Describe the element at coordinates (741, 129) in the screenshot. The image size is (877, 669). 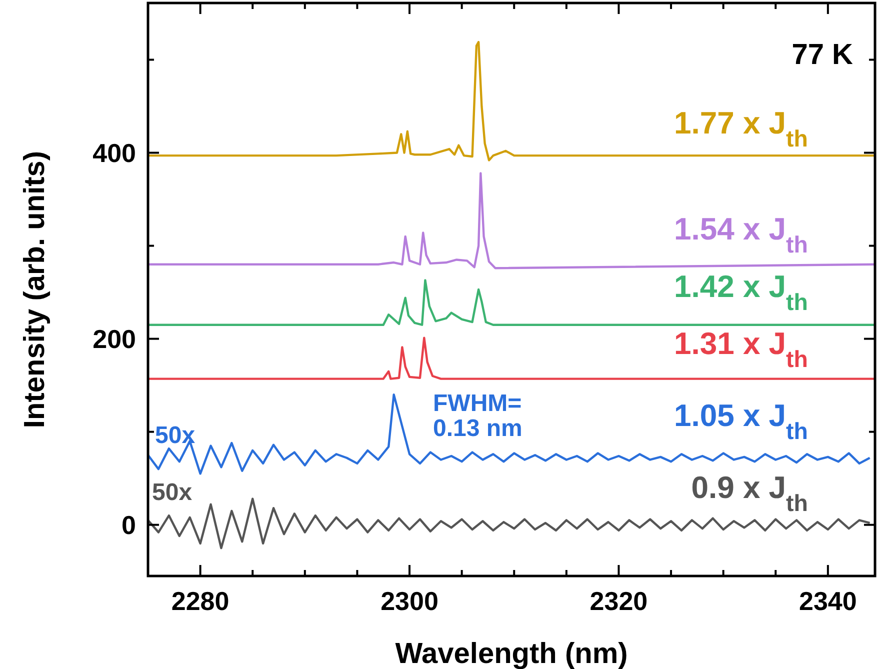
I see `series-label: 1.77 x J$_{th}$` at that location.